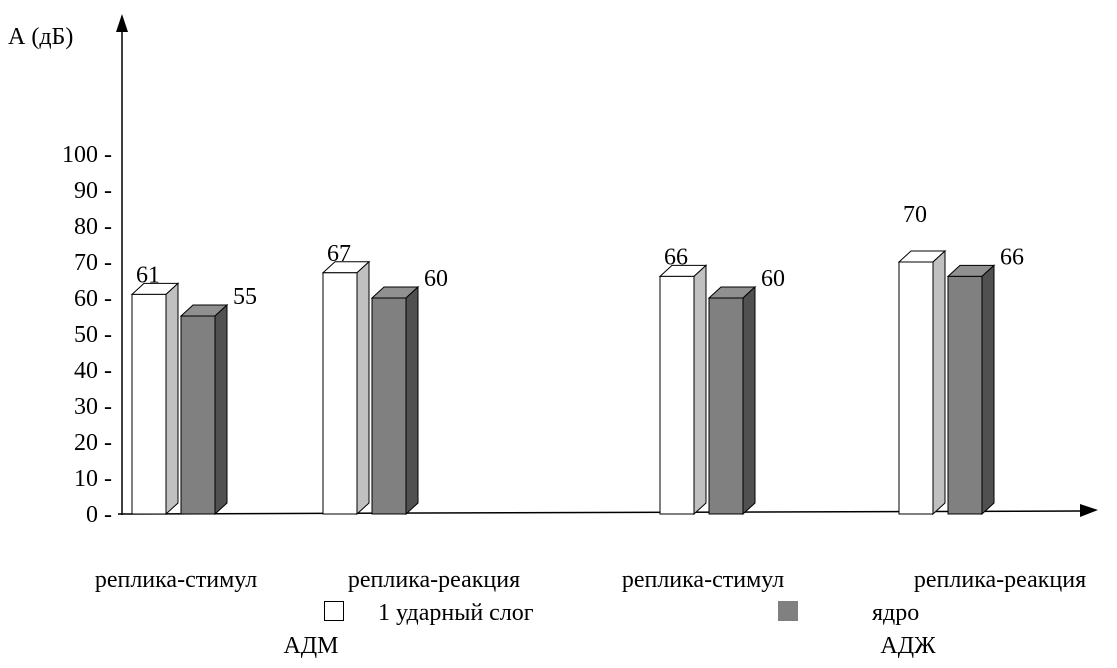 Image resolution: width=1117 pixels, height=668 pixels. I want to click on y-tick-label: 60 -, so click(93, 299).